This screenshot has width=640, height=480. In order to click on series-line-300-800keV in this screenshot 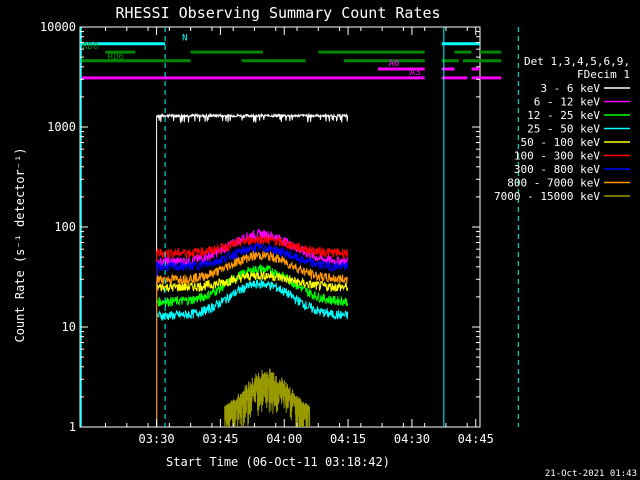, I will do `click(252, 334)`.